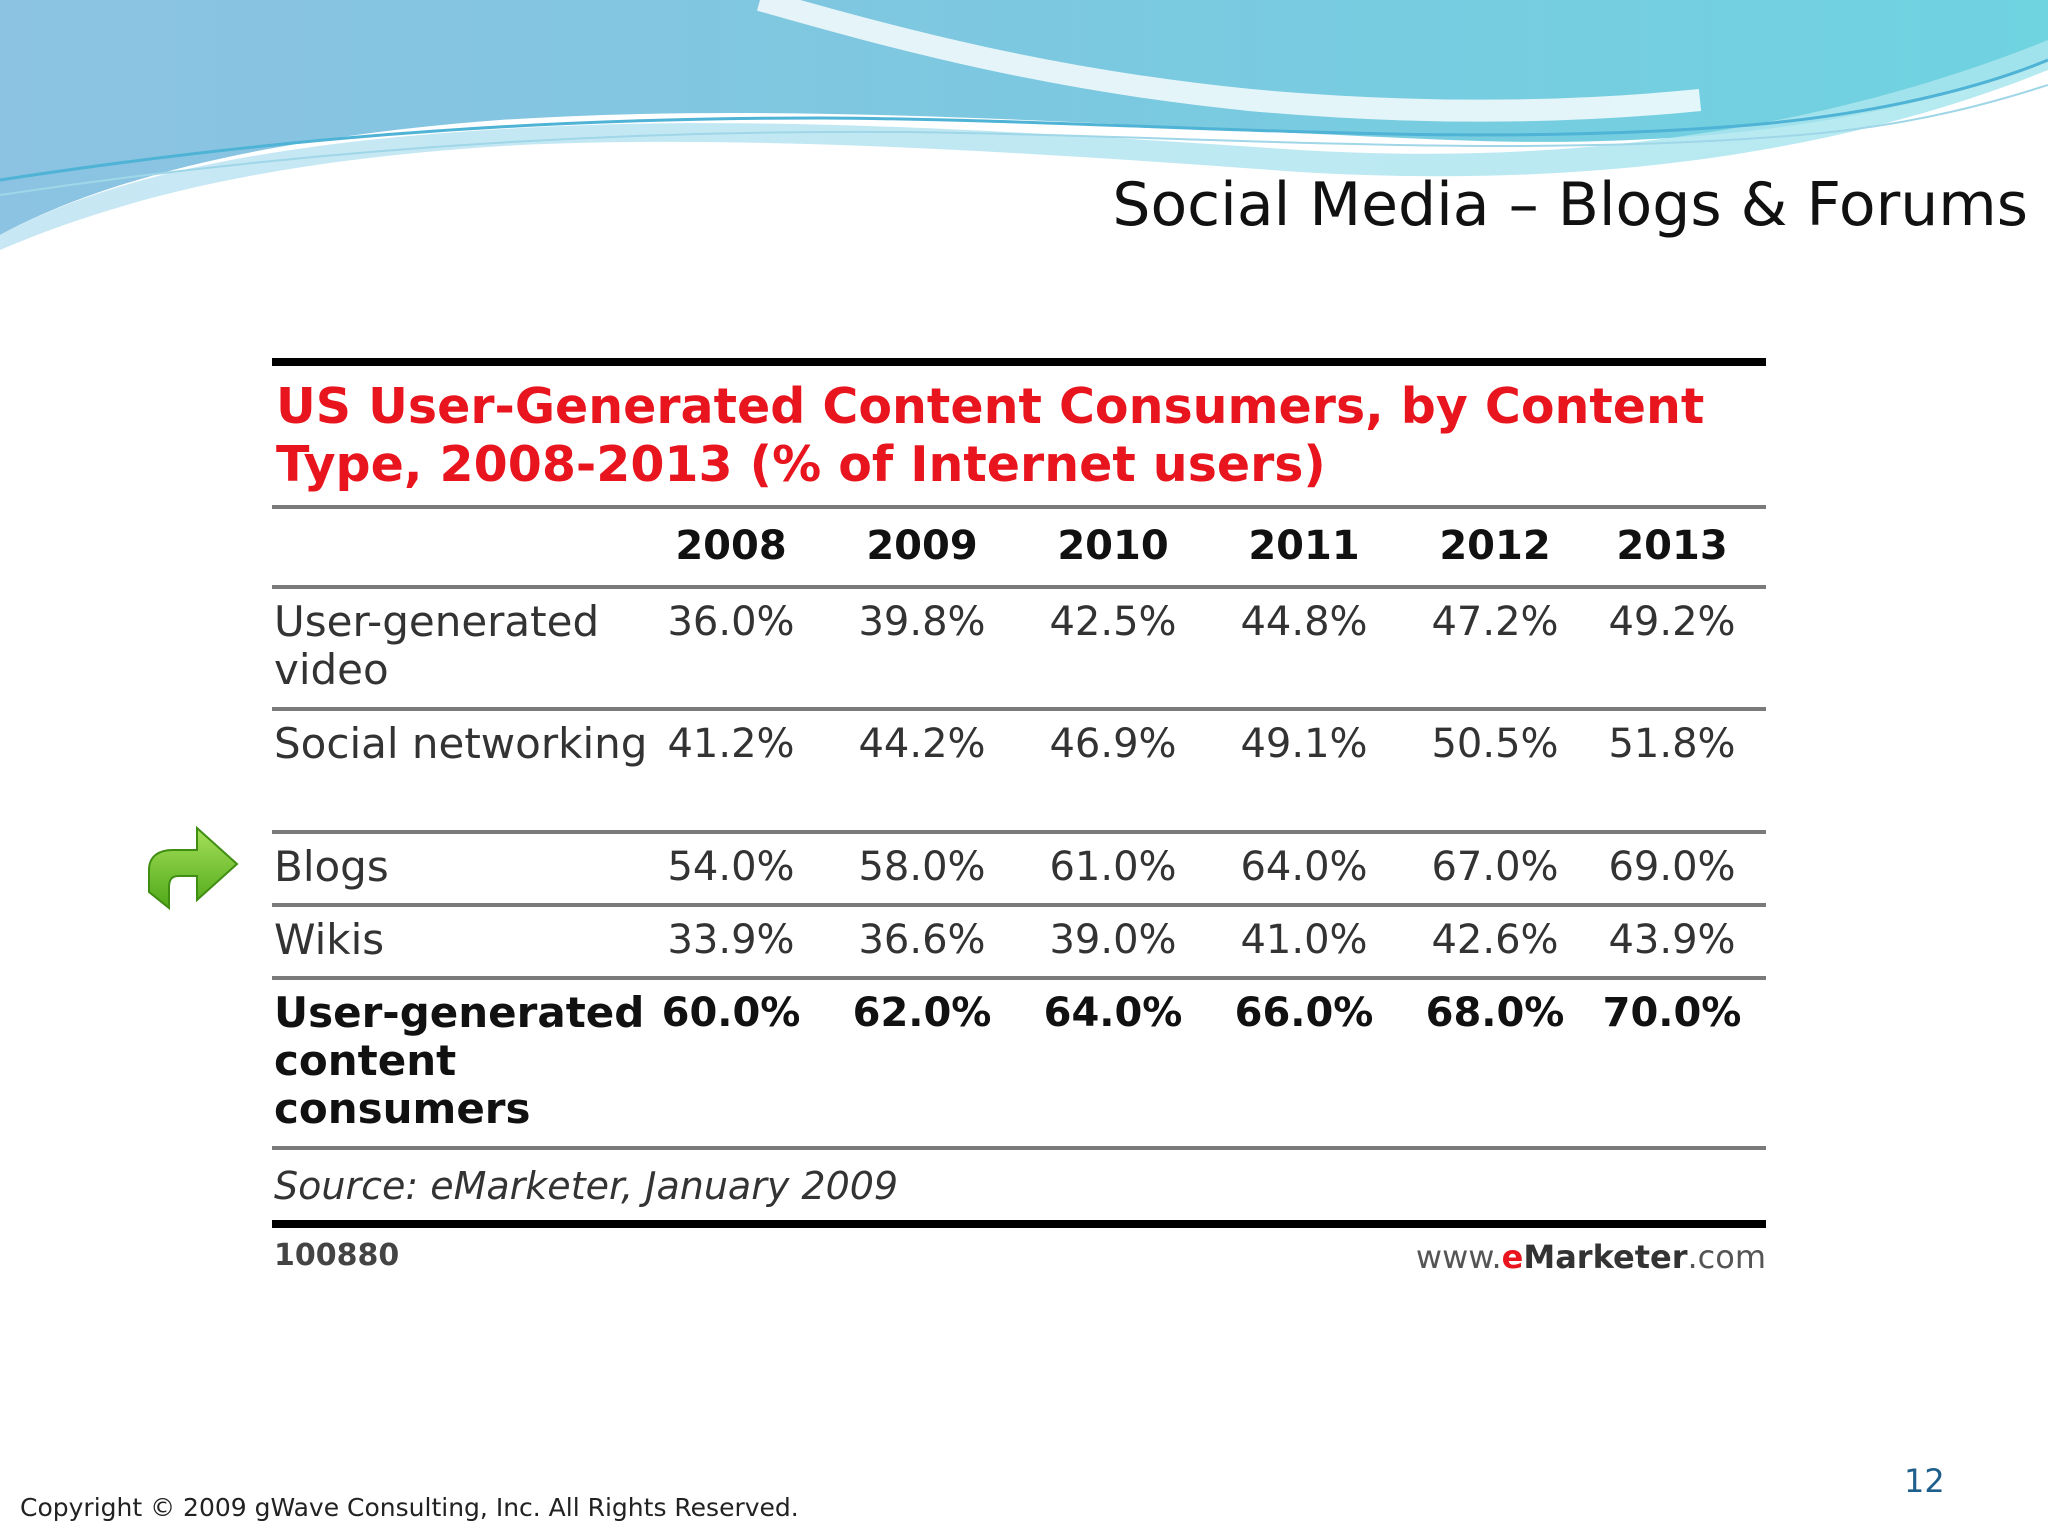 The width and height of the screenshot is (2048, 1536). Describe the element at coordinates (1019, 1224) in the screenshot. I see `bottom-rule` at that location.